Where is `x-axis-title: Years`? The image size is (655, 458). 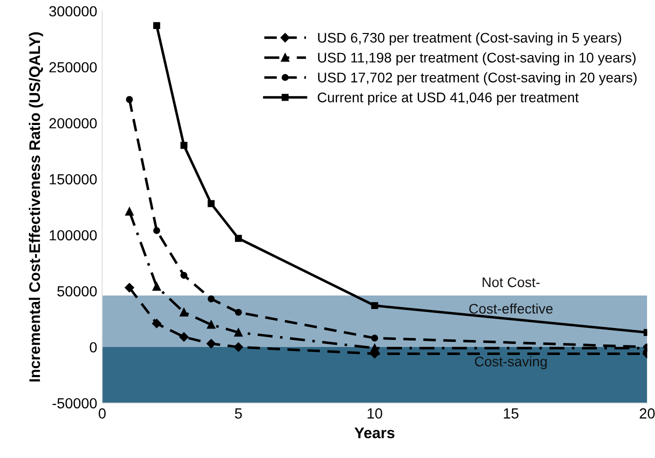 x-axis-title: Years is located at coordinates (374, 433).